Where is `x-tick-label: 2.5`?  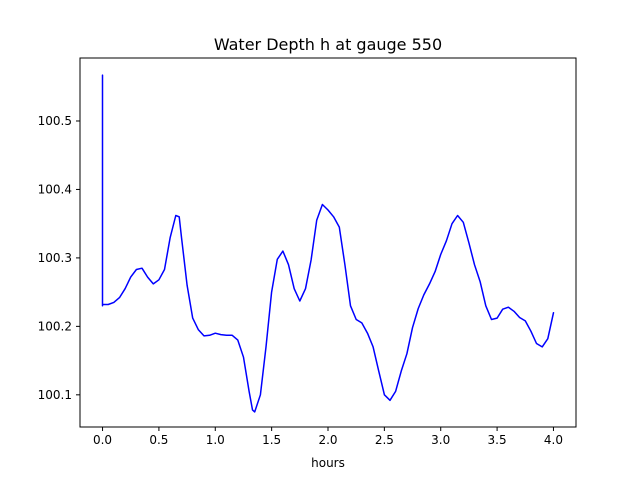 x-tick-label: 2.5 is located at coordinates (384, 440).